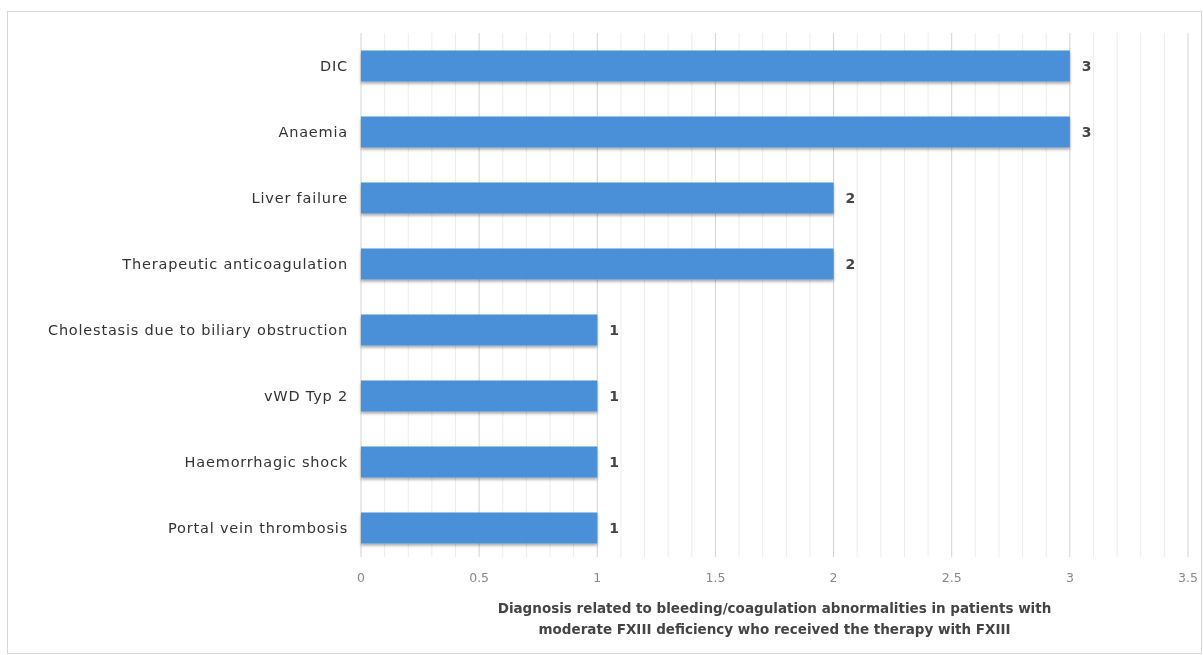  What do you see at coordinates (305, 396) in the screenshot?
I see `y-tick-label: vWD Typ 2` at bounding box center [305, 396].